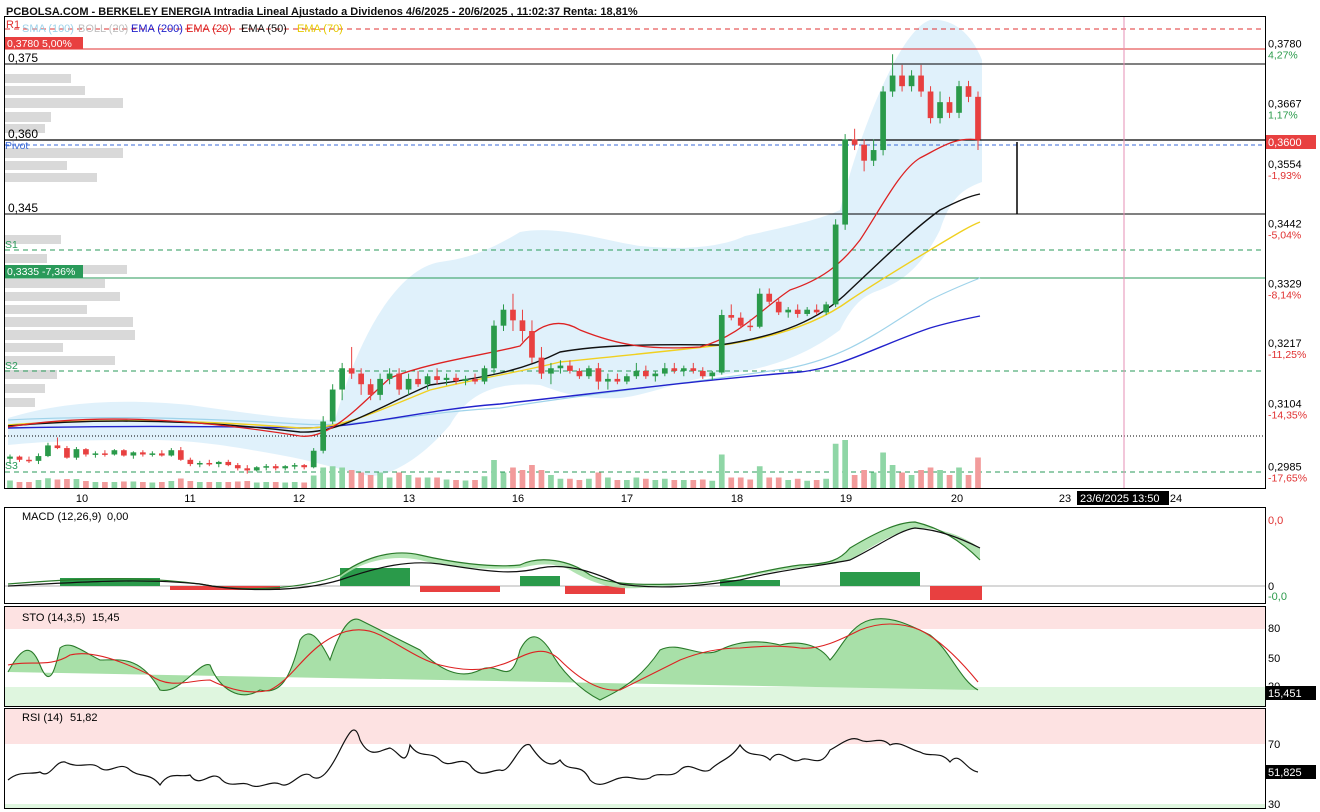 This screenshot has height=812, width=1320. What do you see at coordinates (1120, 499) in the screenshot?
I see `cursor-date-label: 23/6/2025 13:50` at bounding box center [1120, 499].